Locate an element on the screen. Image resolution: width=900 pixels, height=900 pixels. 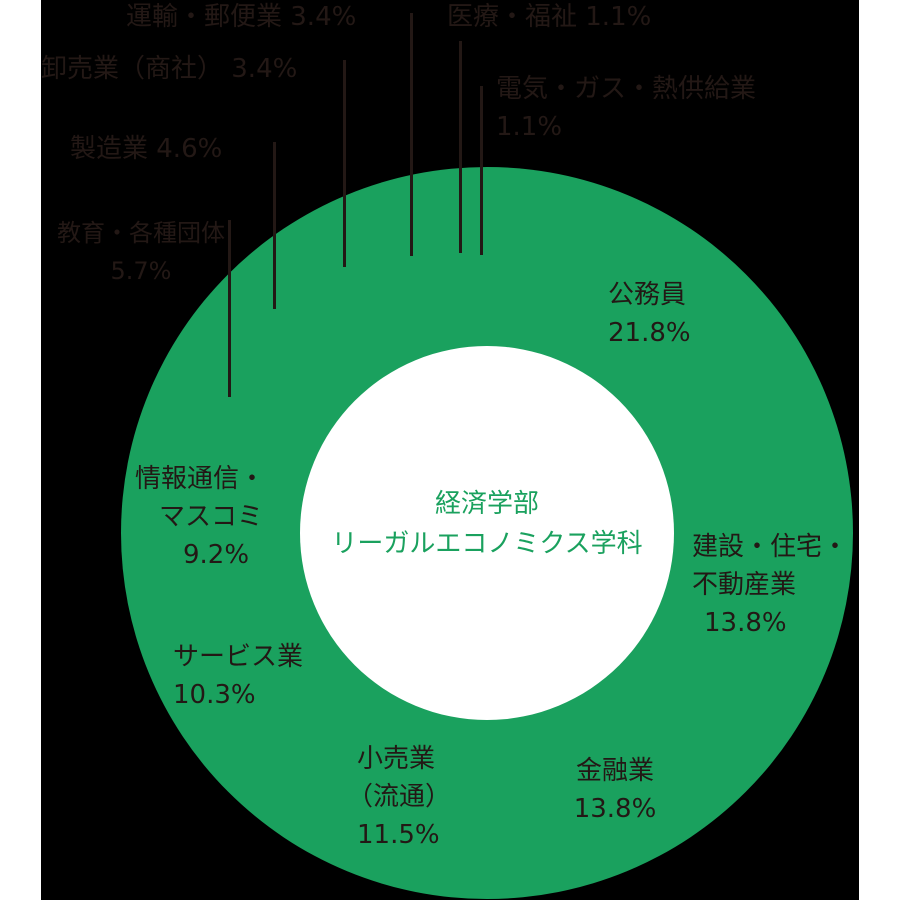
leader-line-oroshi is located at coordinates (344, 163).